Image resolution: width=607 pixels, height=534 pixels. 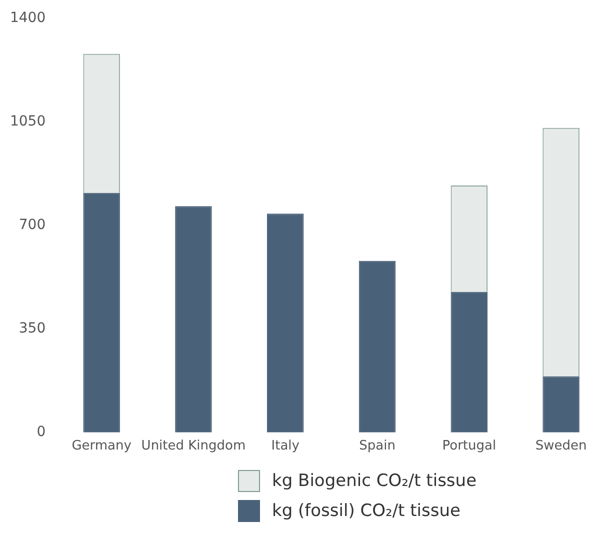 I want to click on x-tick-label: Germany, so click(x=102, y=446).